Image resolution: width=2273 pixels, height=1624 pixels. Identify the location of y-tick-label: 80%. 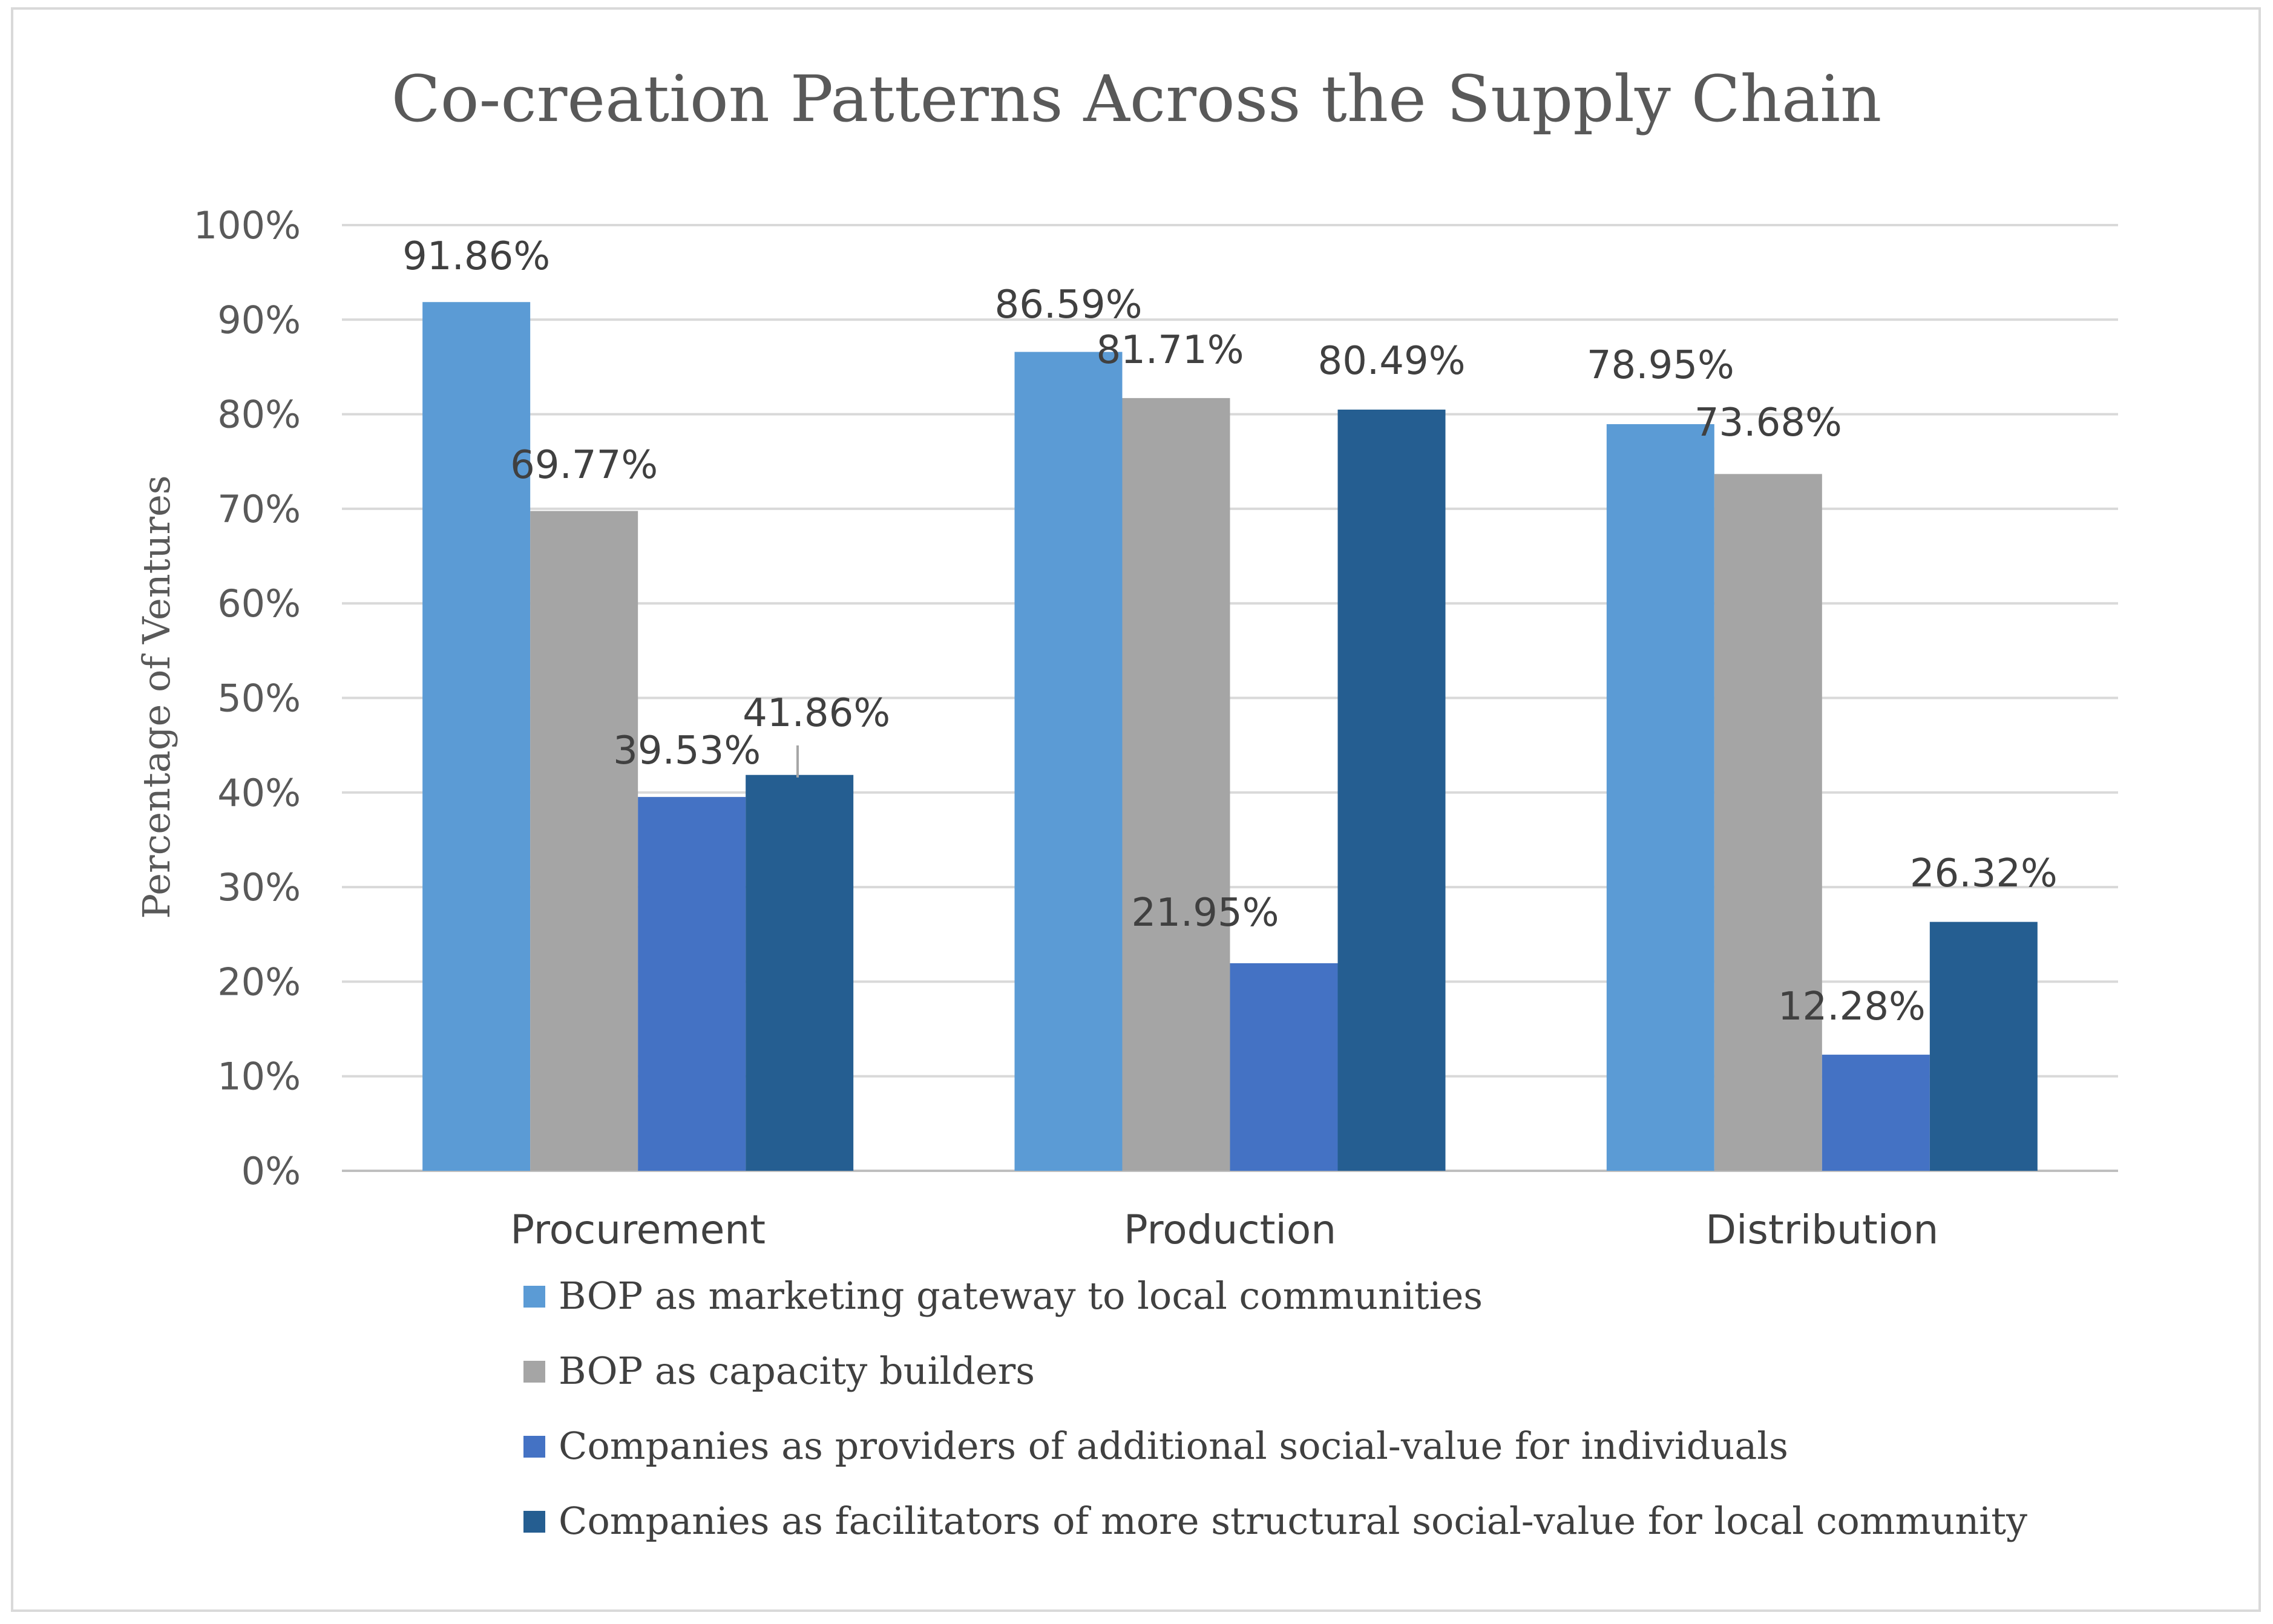
(259, 415).